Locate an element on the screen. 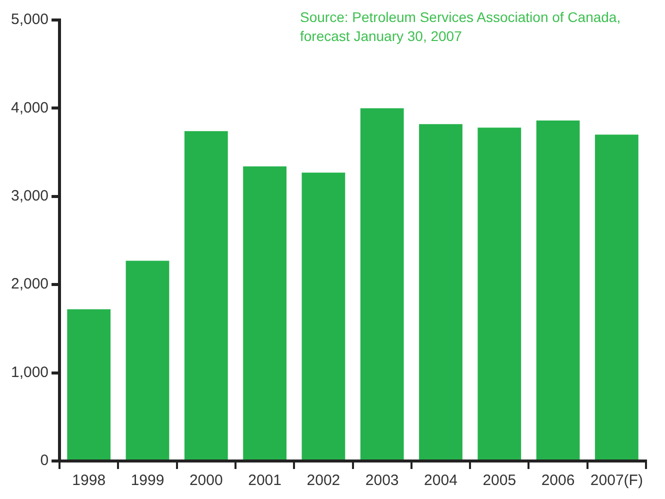  y-tick-label: 3,000 is located at coordinates (29, 196).